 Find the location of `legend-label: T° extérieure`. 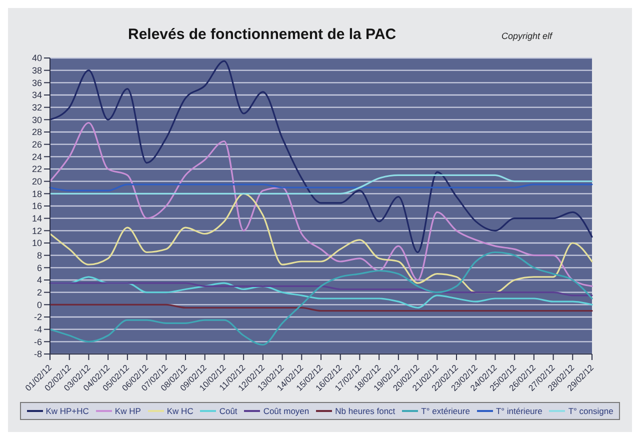

legend-label: T° extérieure is located at coordinates (445, 411).